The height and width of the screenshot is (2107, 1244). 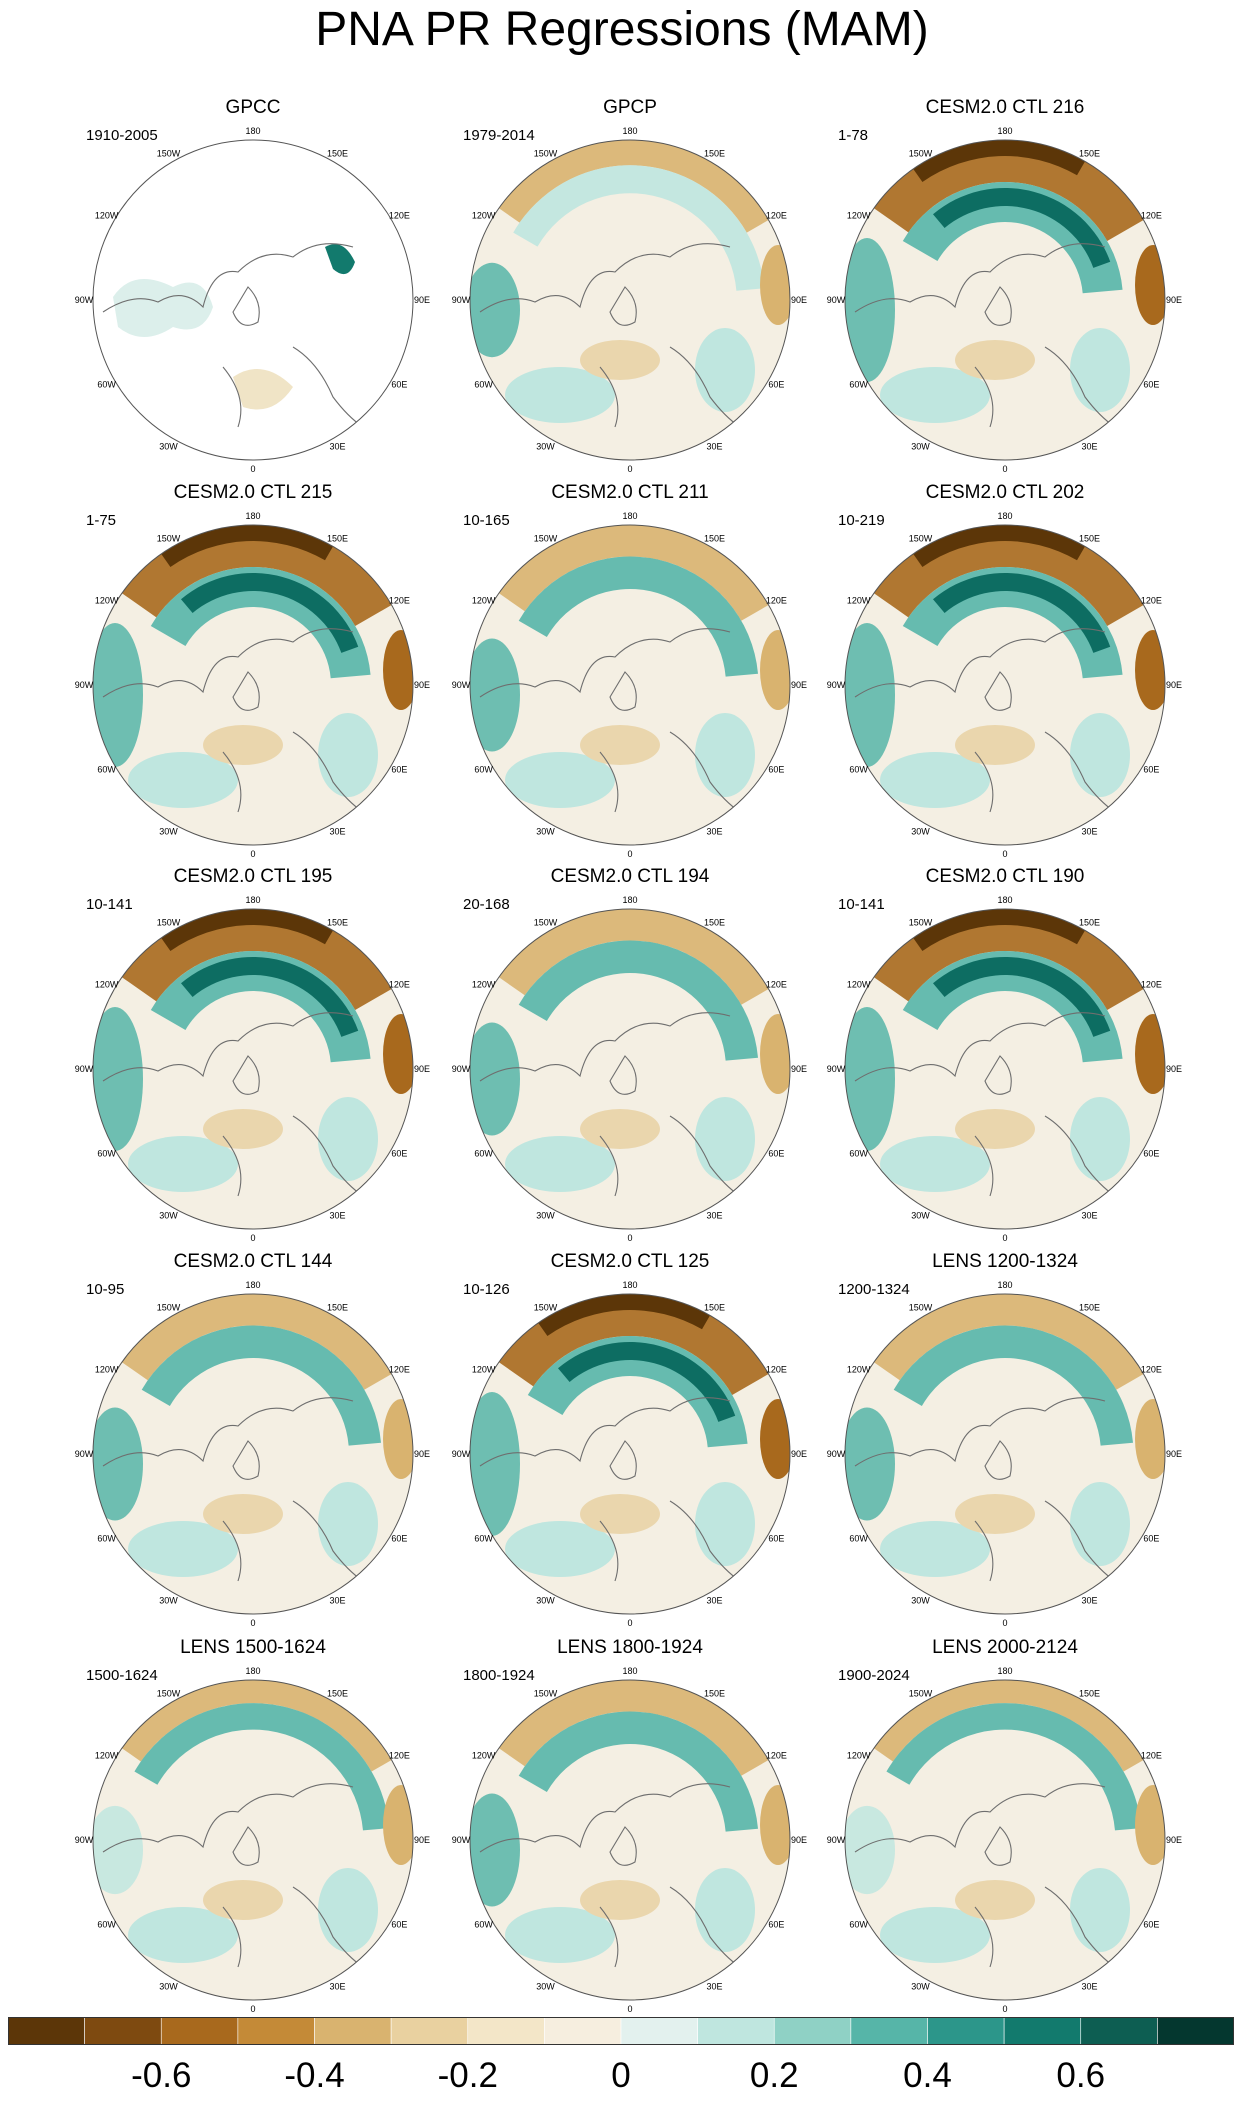 What do you see at coordinates (253, 1261) in the screenshot?
I see `panel-title: CESM2.0 CTL 144` at bounding box center [253, 1261].